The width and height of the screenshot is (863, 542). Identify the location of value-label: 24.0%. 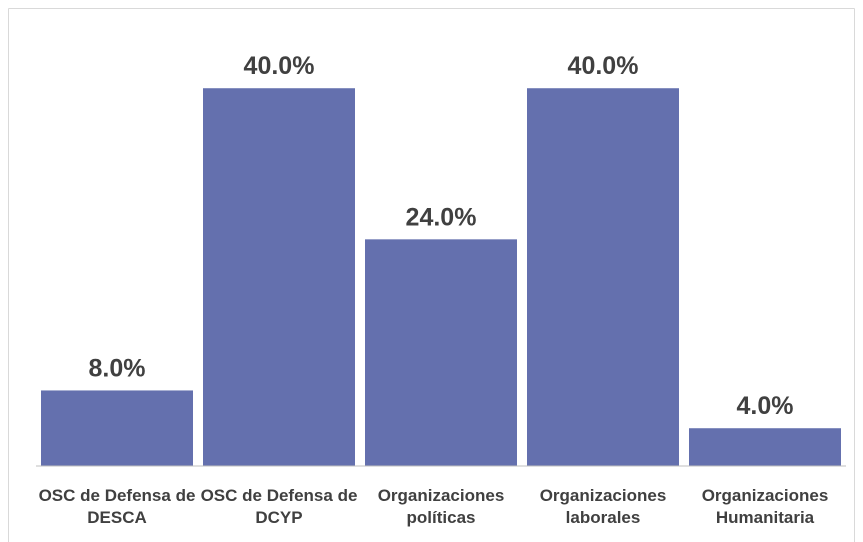
(441, 217).